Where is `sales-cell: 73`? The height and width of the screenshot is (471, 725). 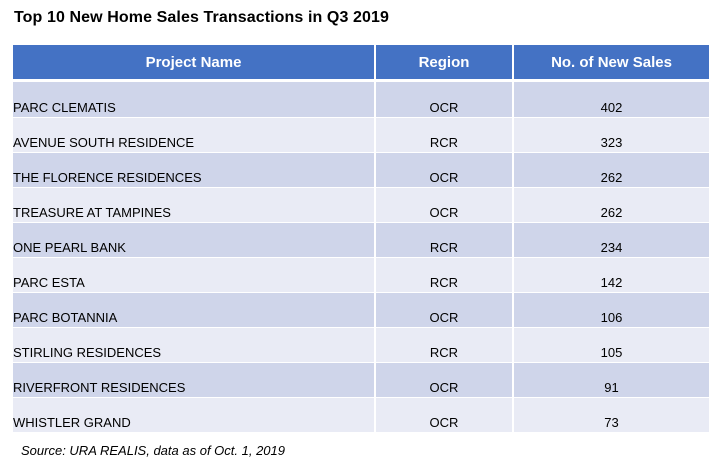
sales-cell: 73 is located at coordinates (611, 415).